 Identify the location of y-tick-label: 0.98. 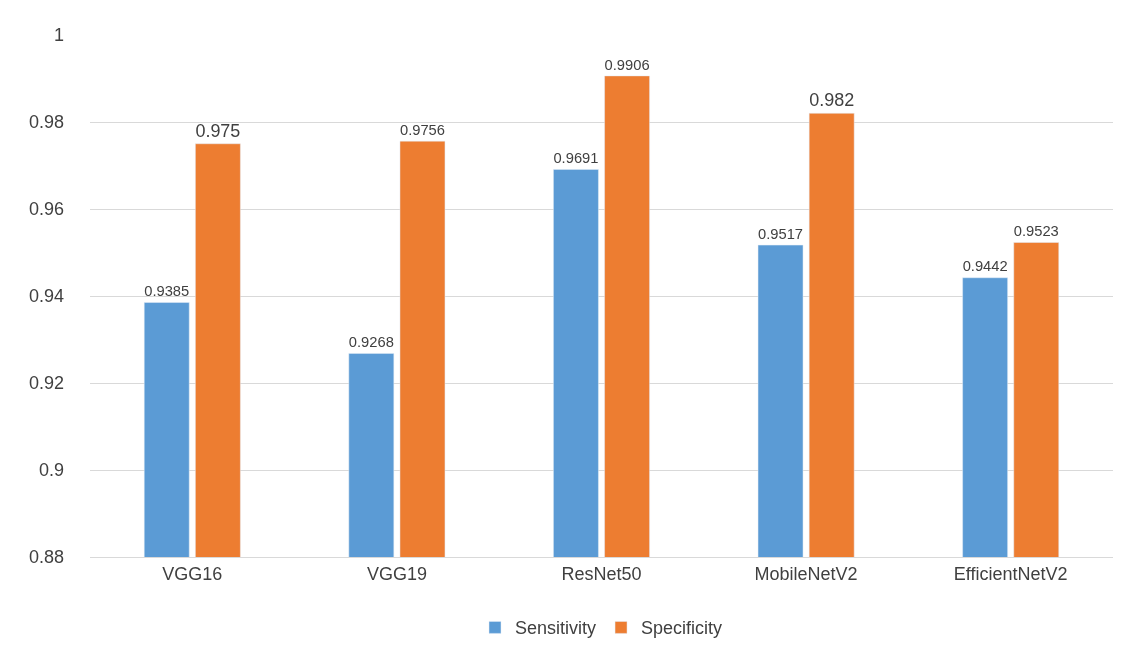
(46, 122).